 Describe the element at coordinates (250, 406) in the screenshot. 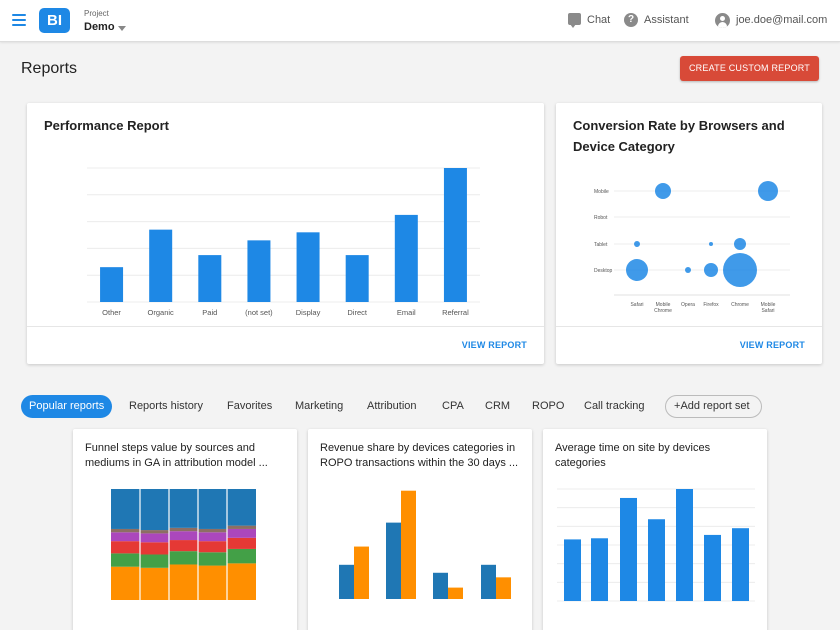

I see `tab-favorites: Favorites` at that location.